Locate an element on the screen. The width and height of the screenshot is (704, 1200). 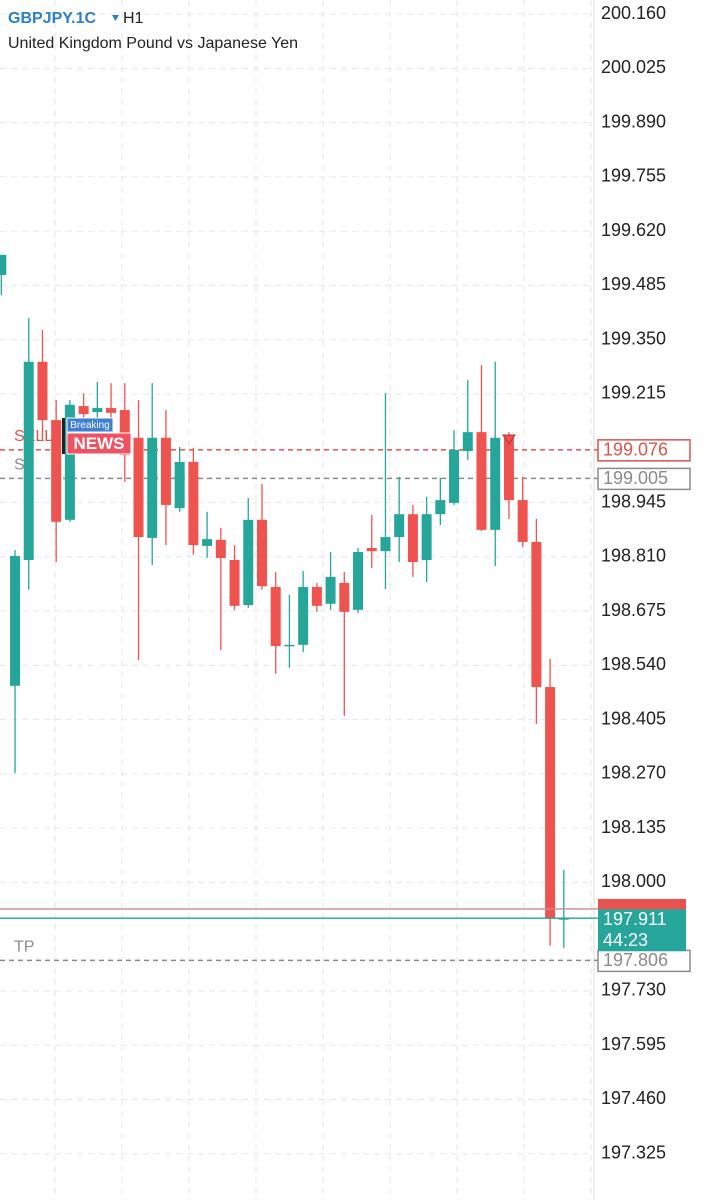
bid-box is located at coordinates (642, 930).